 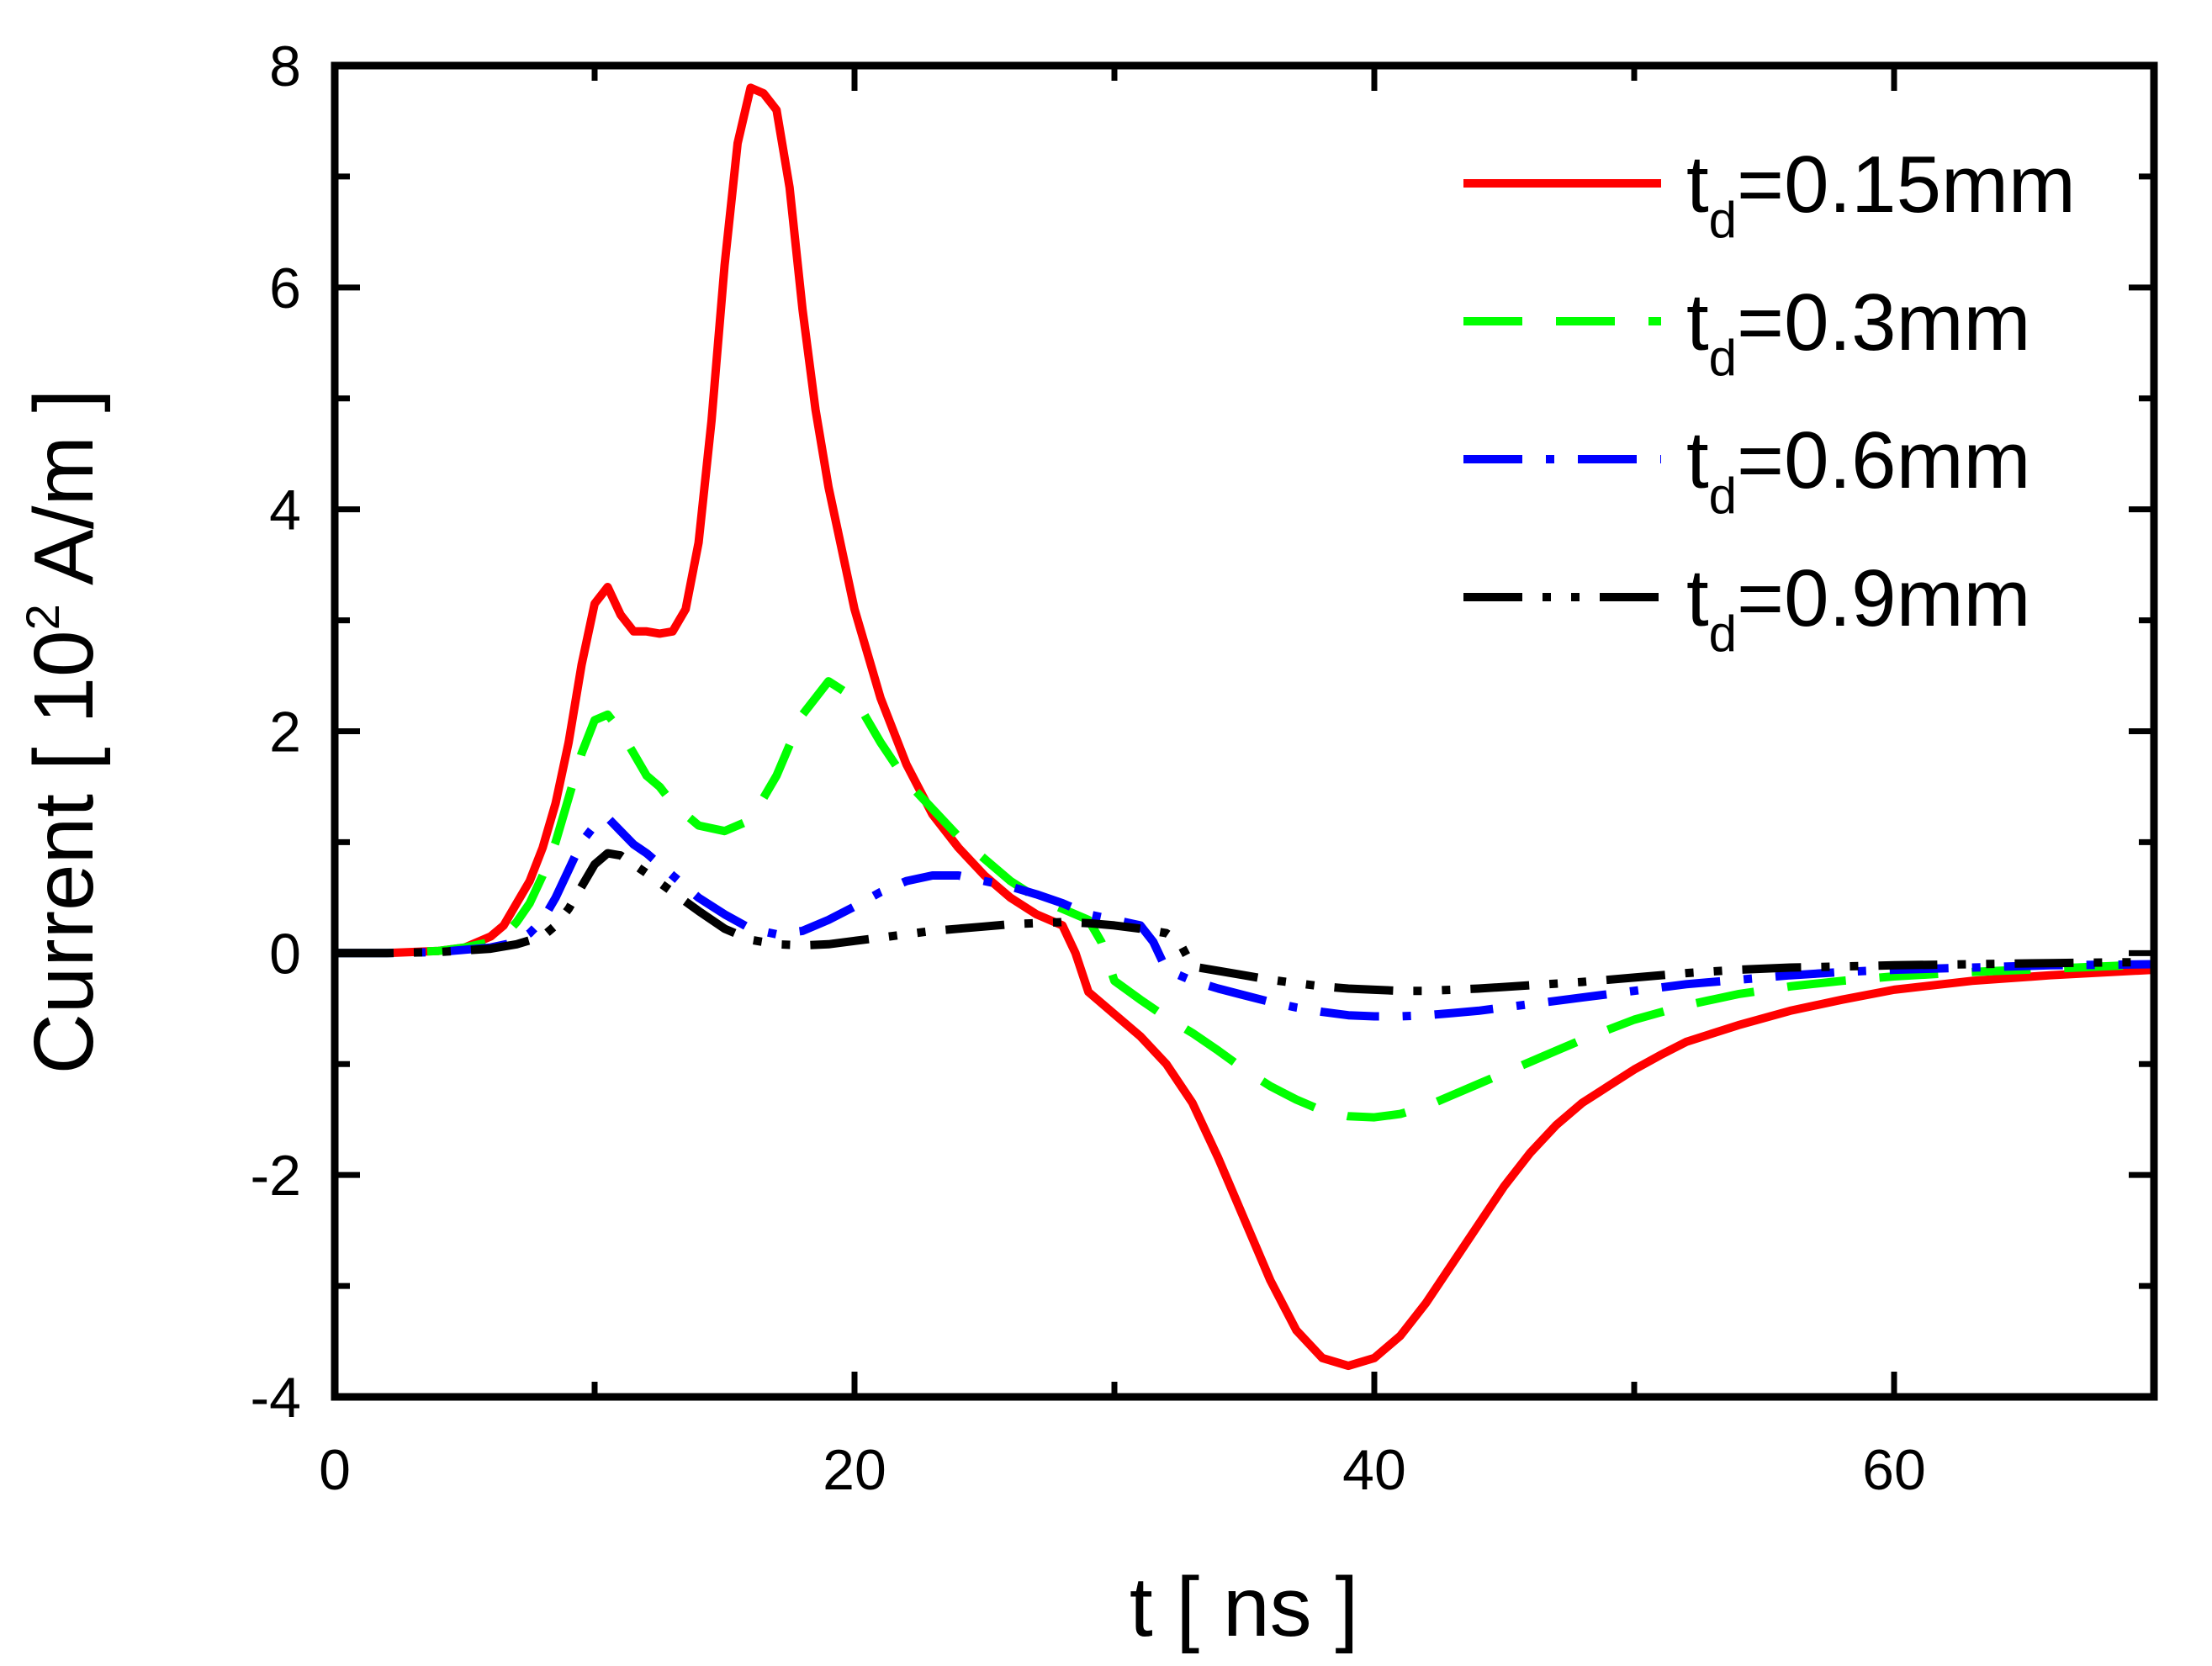 What do you see at coordinates (285, 288) in the screenshot?
I see `y-tick-label: 6` at bounding box center [285, 288].